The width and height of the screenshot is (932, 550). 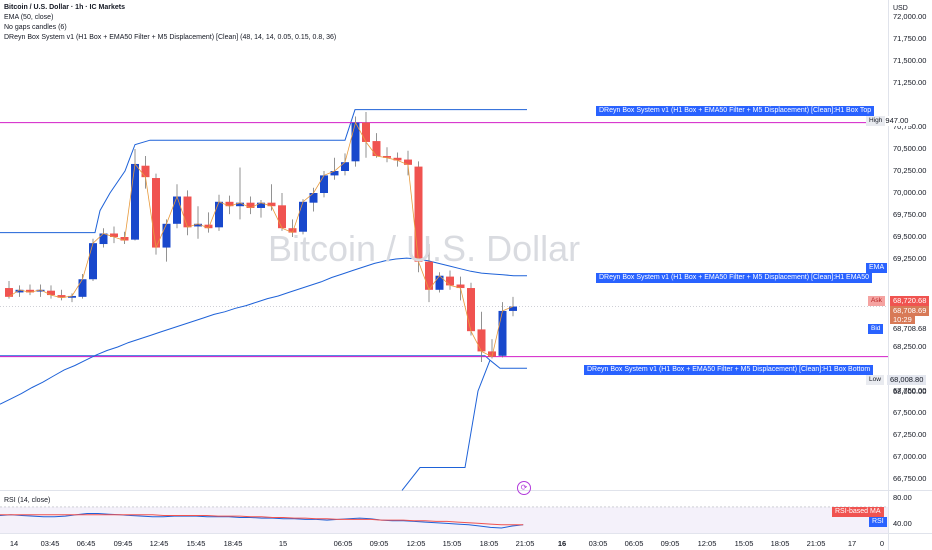 I want to click on price-axis-label: 68,000.00, so click(x=910, y=391).